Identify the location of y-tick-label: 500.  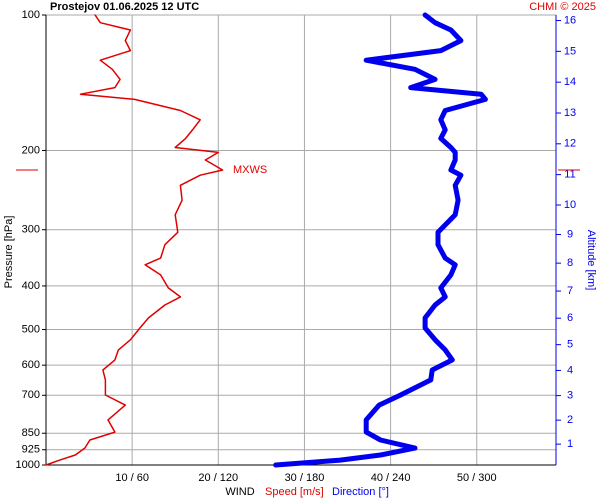
(31, 329).